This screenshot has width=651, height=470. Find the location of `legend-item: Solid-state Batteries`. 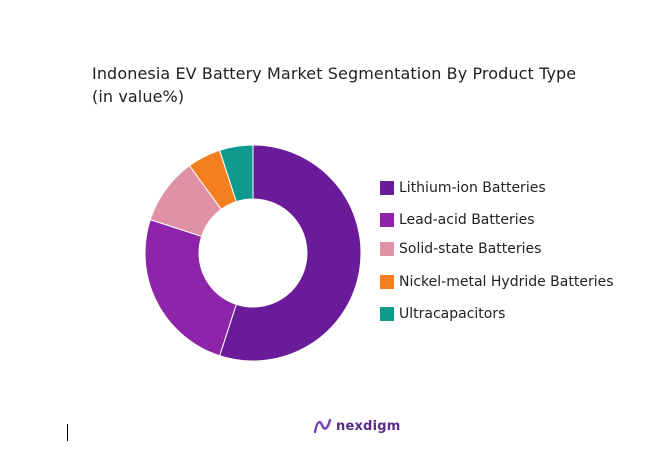

legend-item: Solid-state Batteries is located at coordinates (460, 249).